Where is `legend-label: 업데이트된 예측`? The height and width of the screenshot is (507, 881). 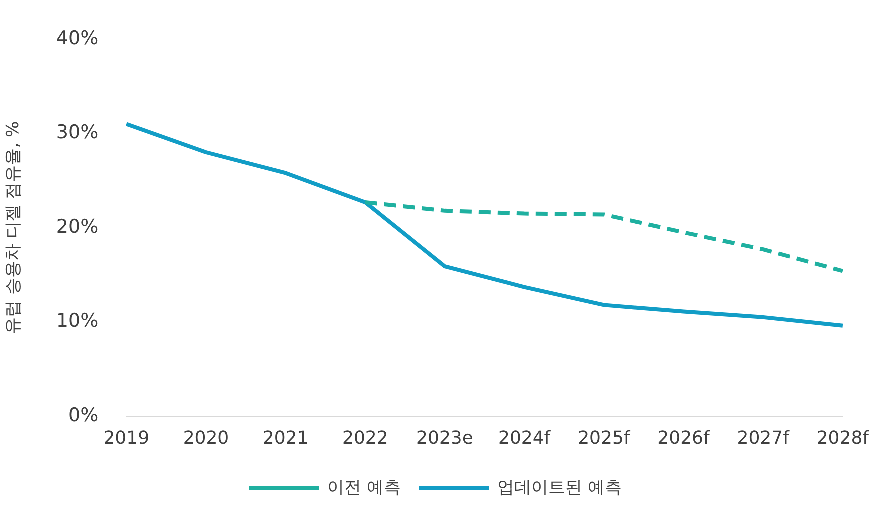
legend-label: 업데이트된 예측 is located at coordinates (560, 488).